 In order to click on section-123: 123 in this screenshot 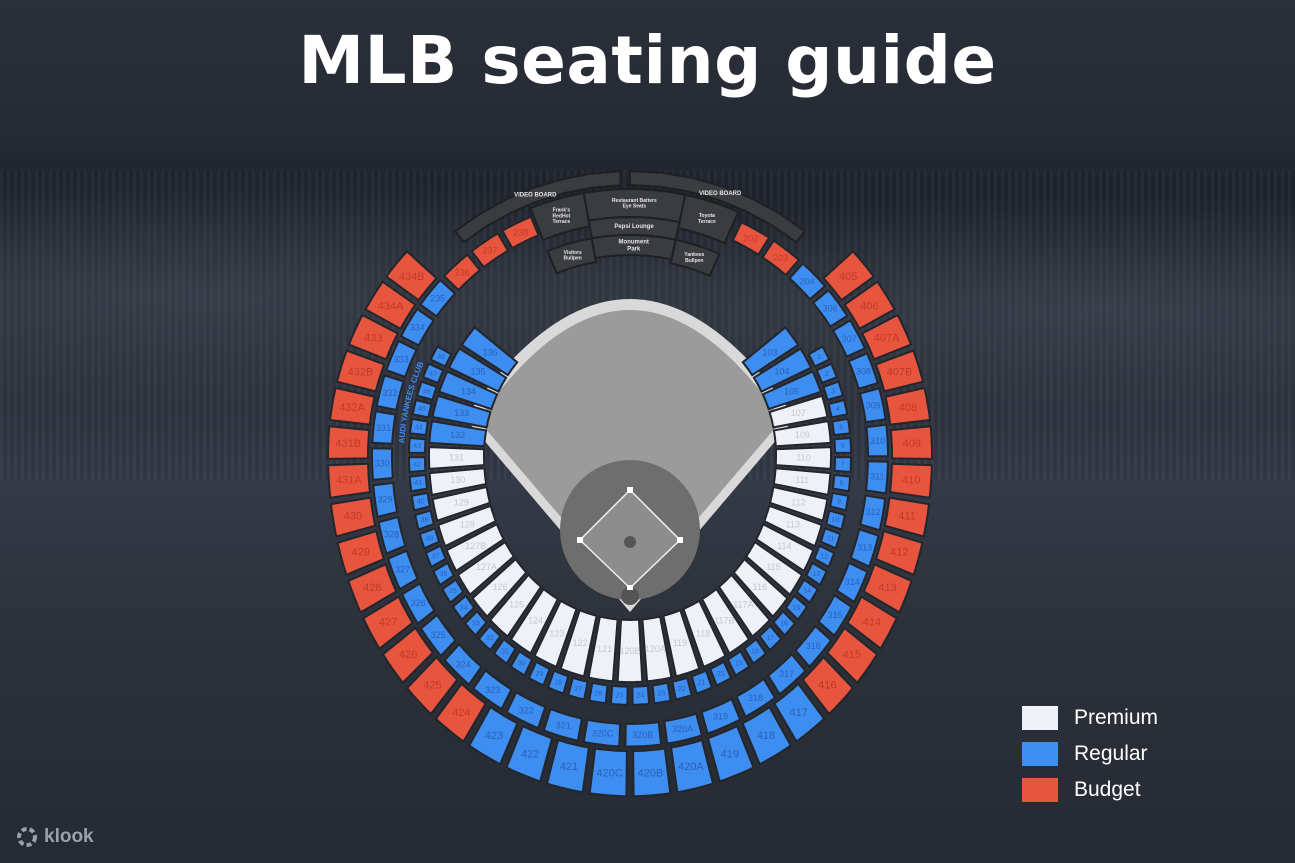, I will do `click(555, 634)`.